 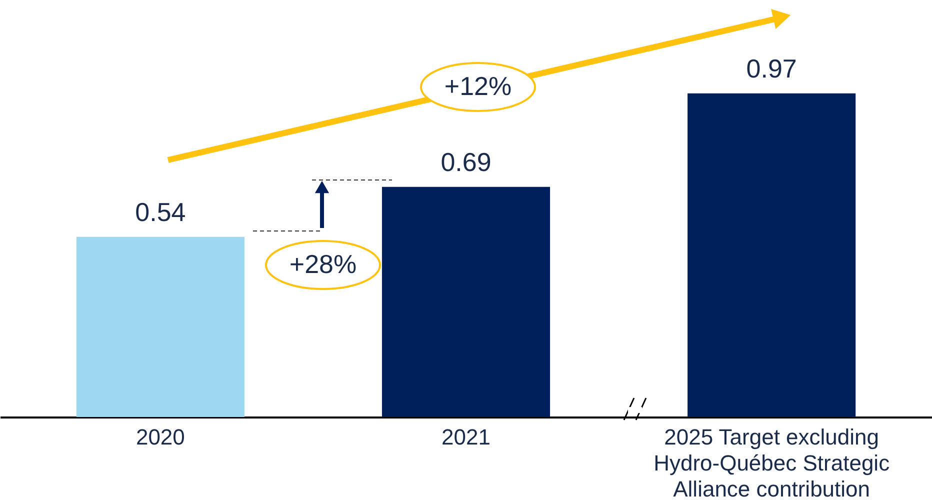 I want to click on data-label: 0.69, so click(x=466, y=161).